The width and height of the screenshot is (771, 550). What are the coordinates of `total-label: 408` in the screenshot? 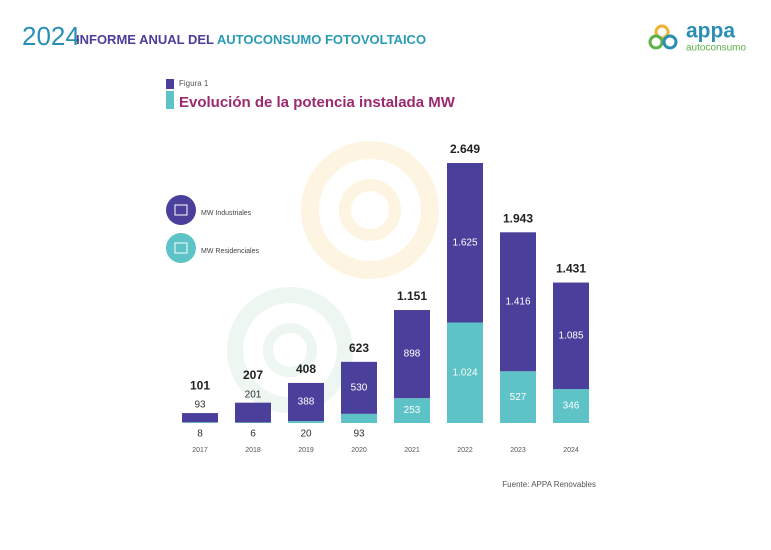 It's located at (306, 369).